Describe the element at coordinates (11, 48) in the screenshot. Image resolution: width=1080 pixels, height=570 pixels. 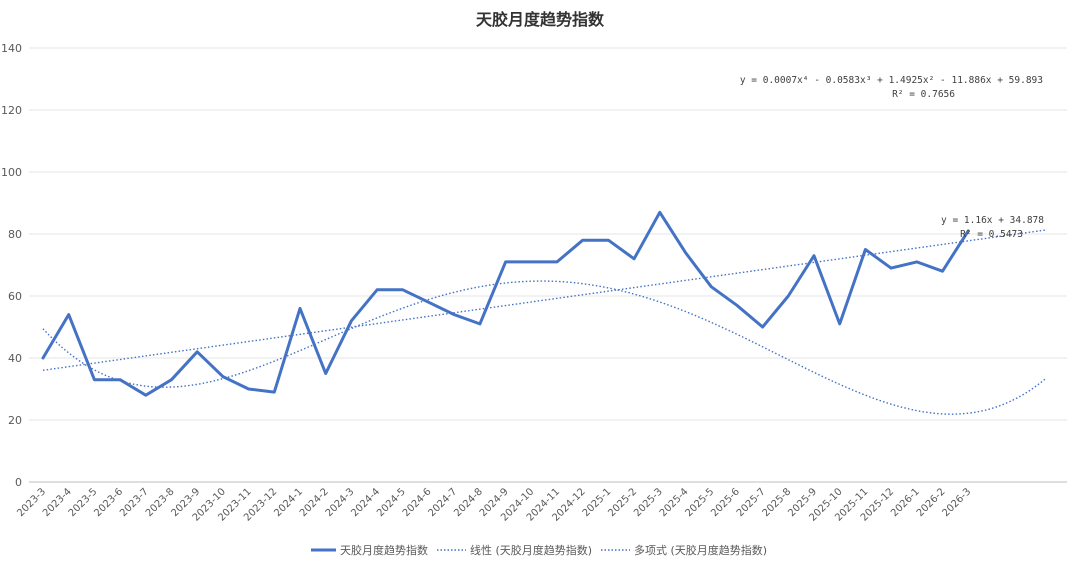
I see `y-tick-label: 140` at that location.